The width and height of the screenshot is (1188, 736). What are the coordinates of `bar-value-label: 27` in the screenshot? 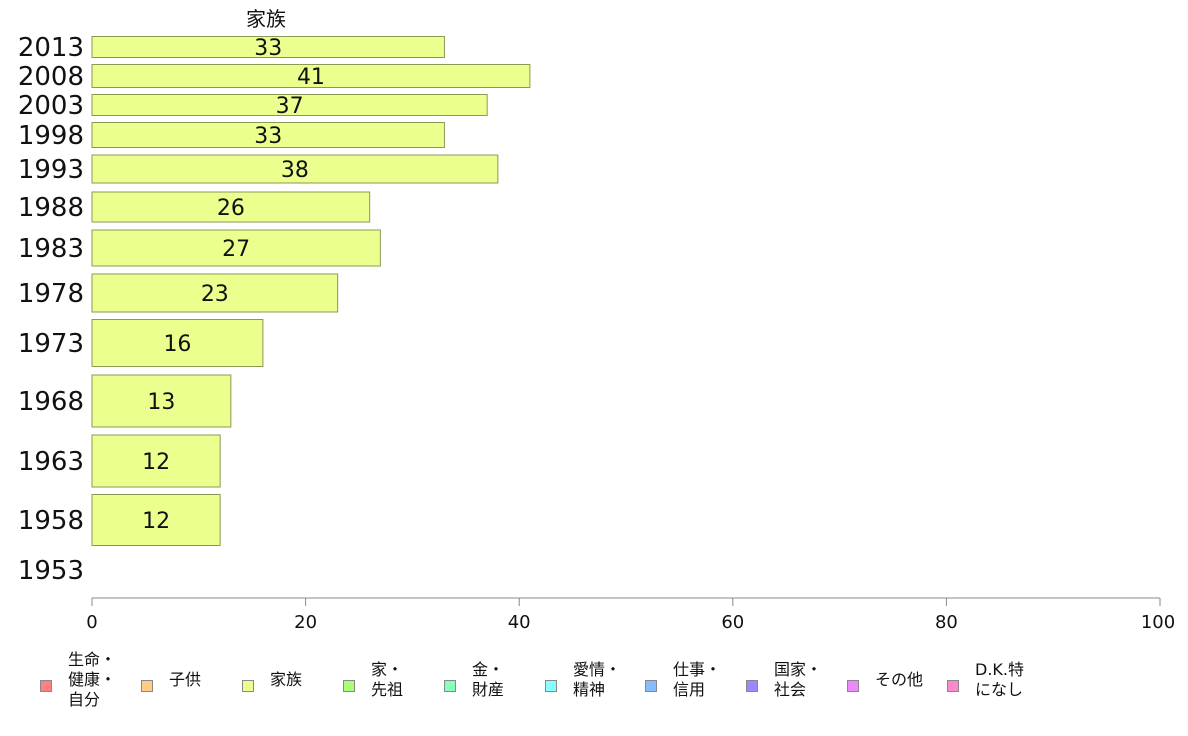 It's located at (236, 249).